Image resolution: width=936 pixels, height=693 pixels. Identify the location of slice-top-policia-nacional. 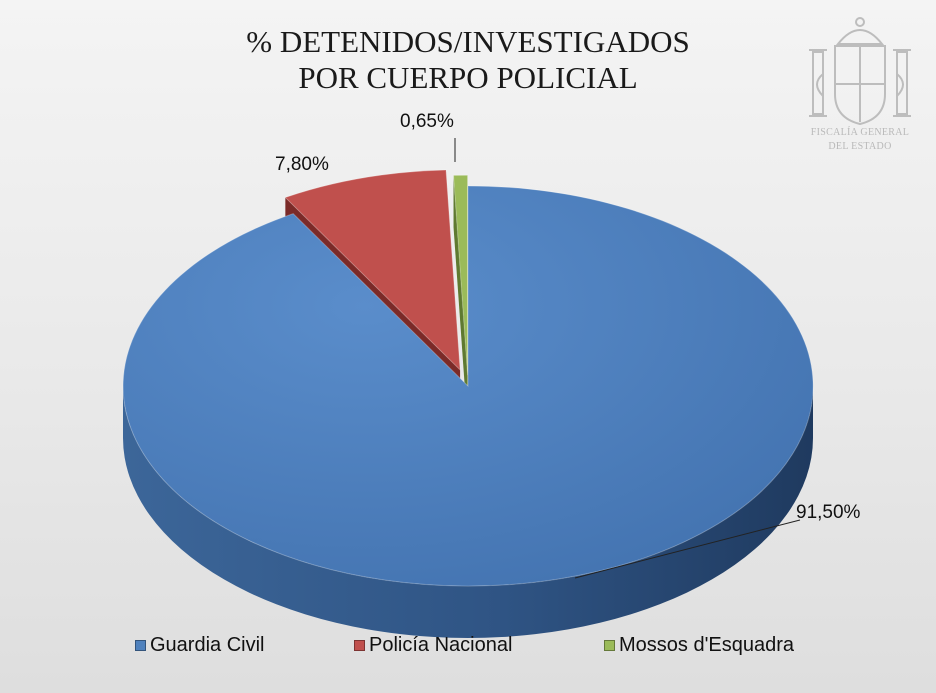
(372, 270).